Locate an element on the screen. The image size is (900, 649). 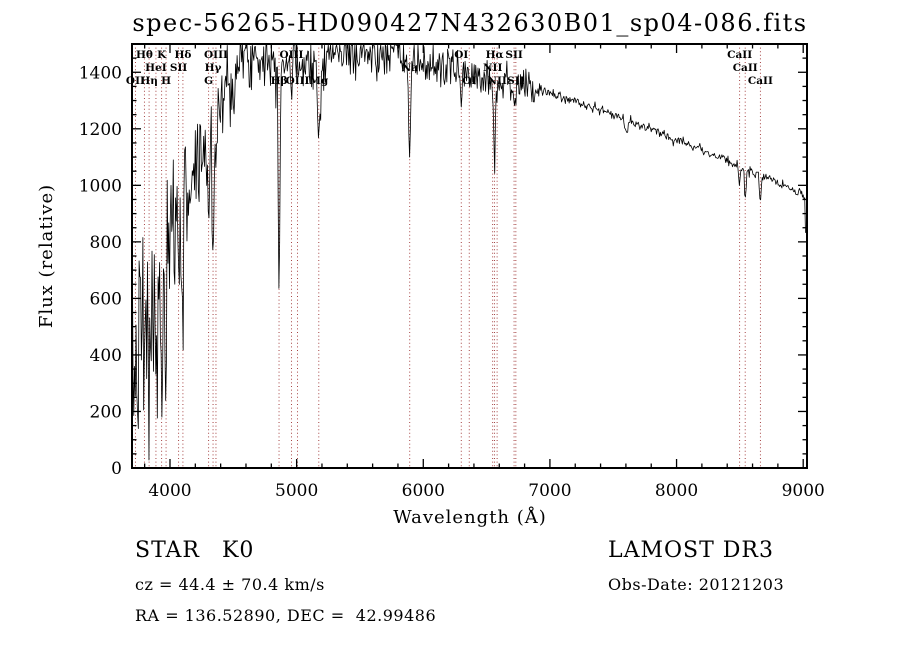
marker-label: K is located at coordinates (162, 55).